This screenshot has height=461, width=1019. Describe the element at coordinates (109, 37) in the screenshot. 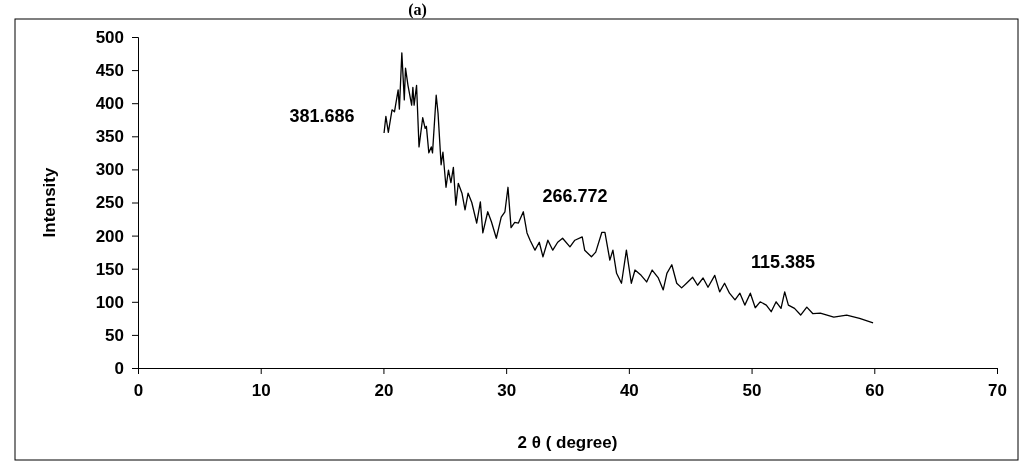

I see `y-tick-label: 500` at that location.